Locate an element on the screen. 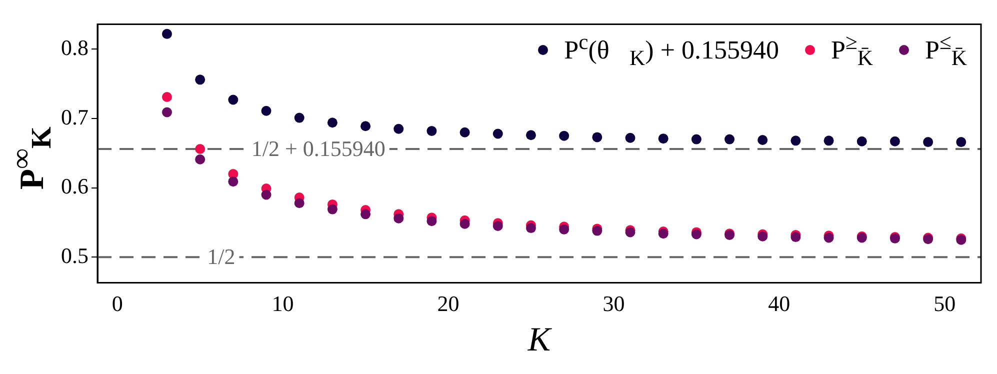  legend-label: P$^{c}$(θ⃗$_{K}$) + 0.155940 is located at coordinates (671, 50).